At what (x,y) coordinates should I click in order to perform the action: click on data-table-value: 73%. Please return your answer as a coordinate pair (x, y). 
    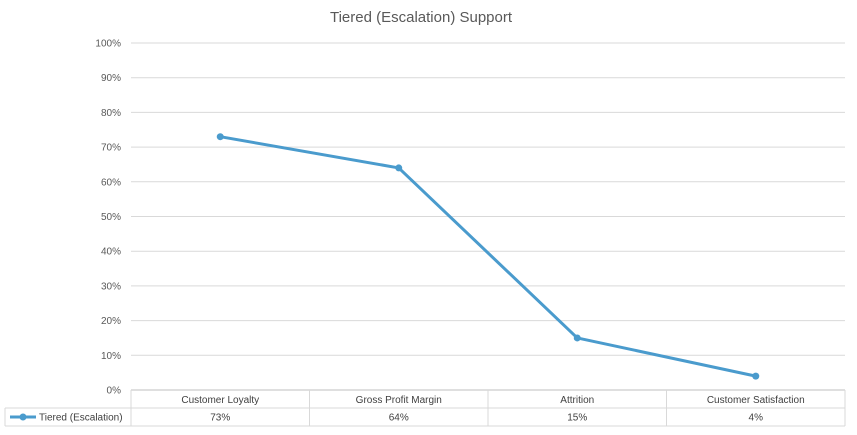
    Looking at the image, I should click on (220, 418).